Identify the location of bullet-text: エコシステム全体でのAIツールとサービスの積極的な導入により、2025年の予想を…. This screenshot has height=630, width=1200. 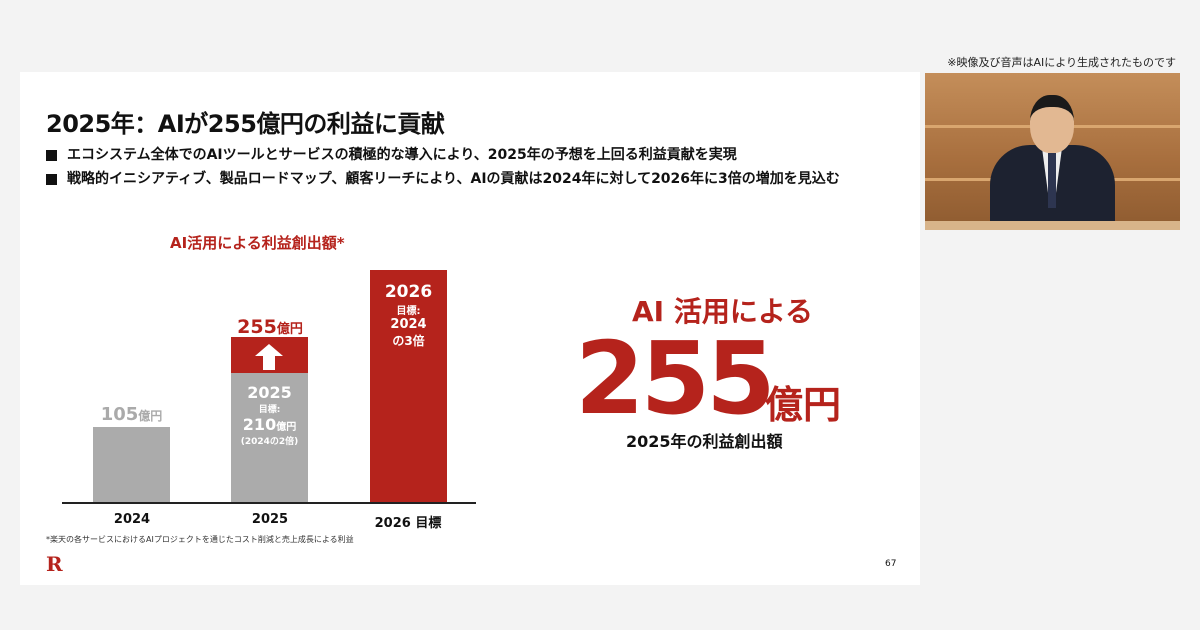
(402, 155).